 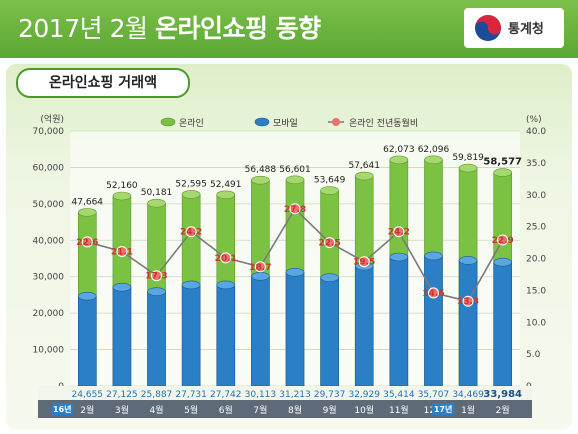 What do you see at coordinates (330, 410) in the screenshot?
I see `x-tick-label: 9월` at bounding box center [330, 410].